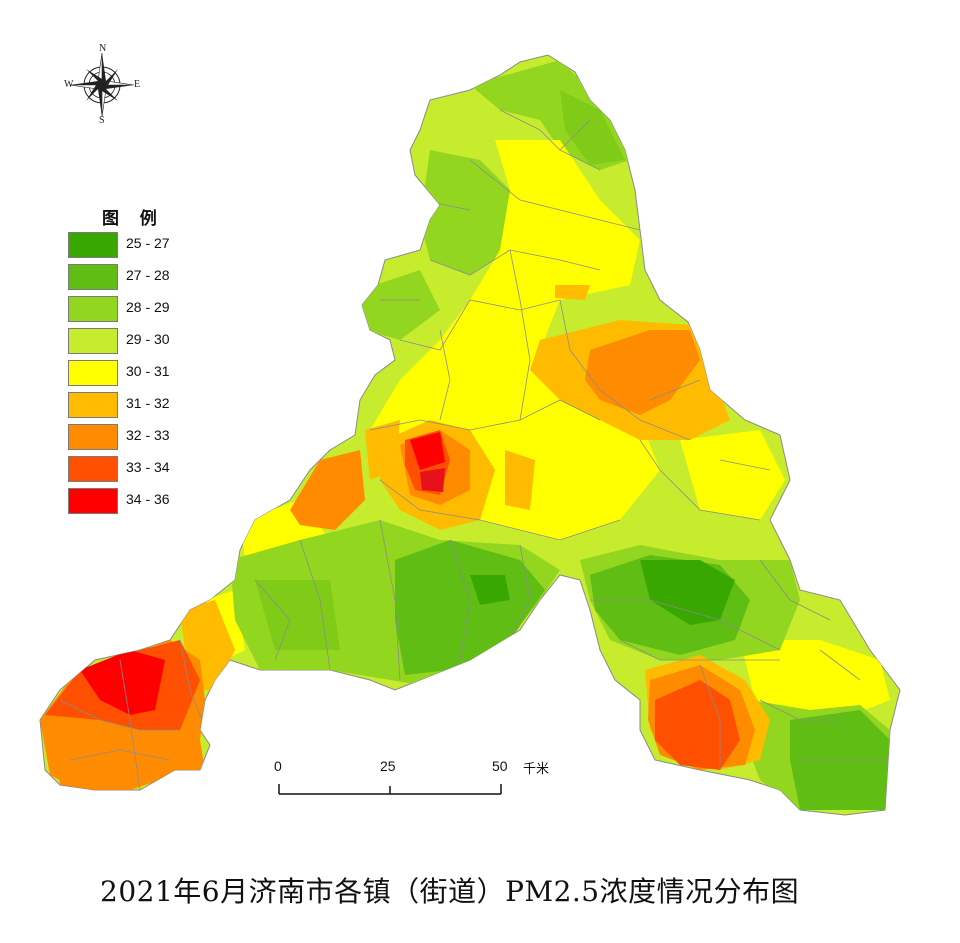 The height and width of the screenshot is (943, 960). Describe the element at coordinates (500, 766) in the screenshot. I see `scale-tick-label: 50` at that location.